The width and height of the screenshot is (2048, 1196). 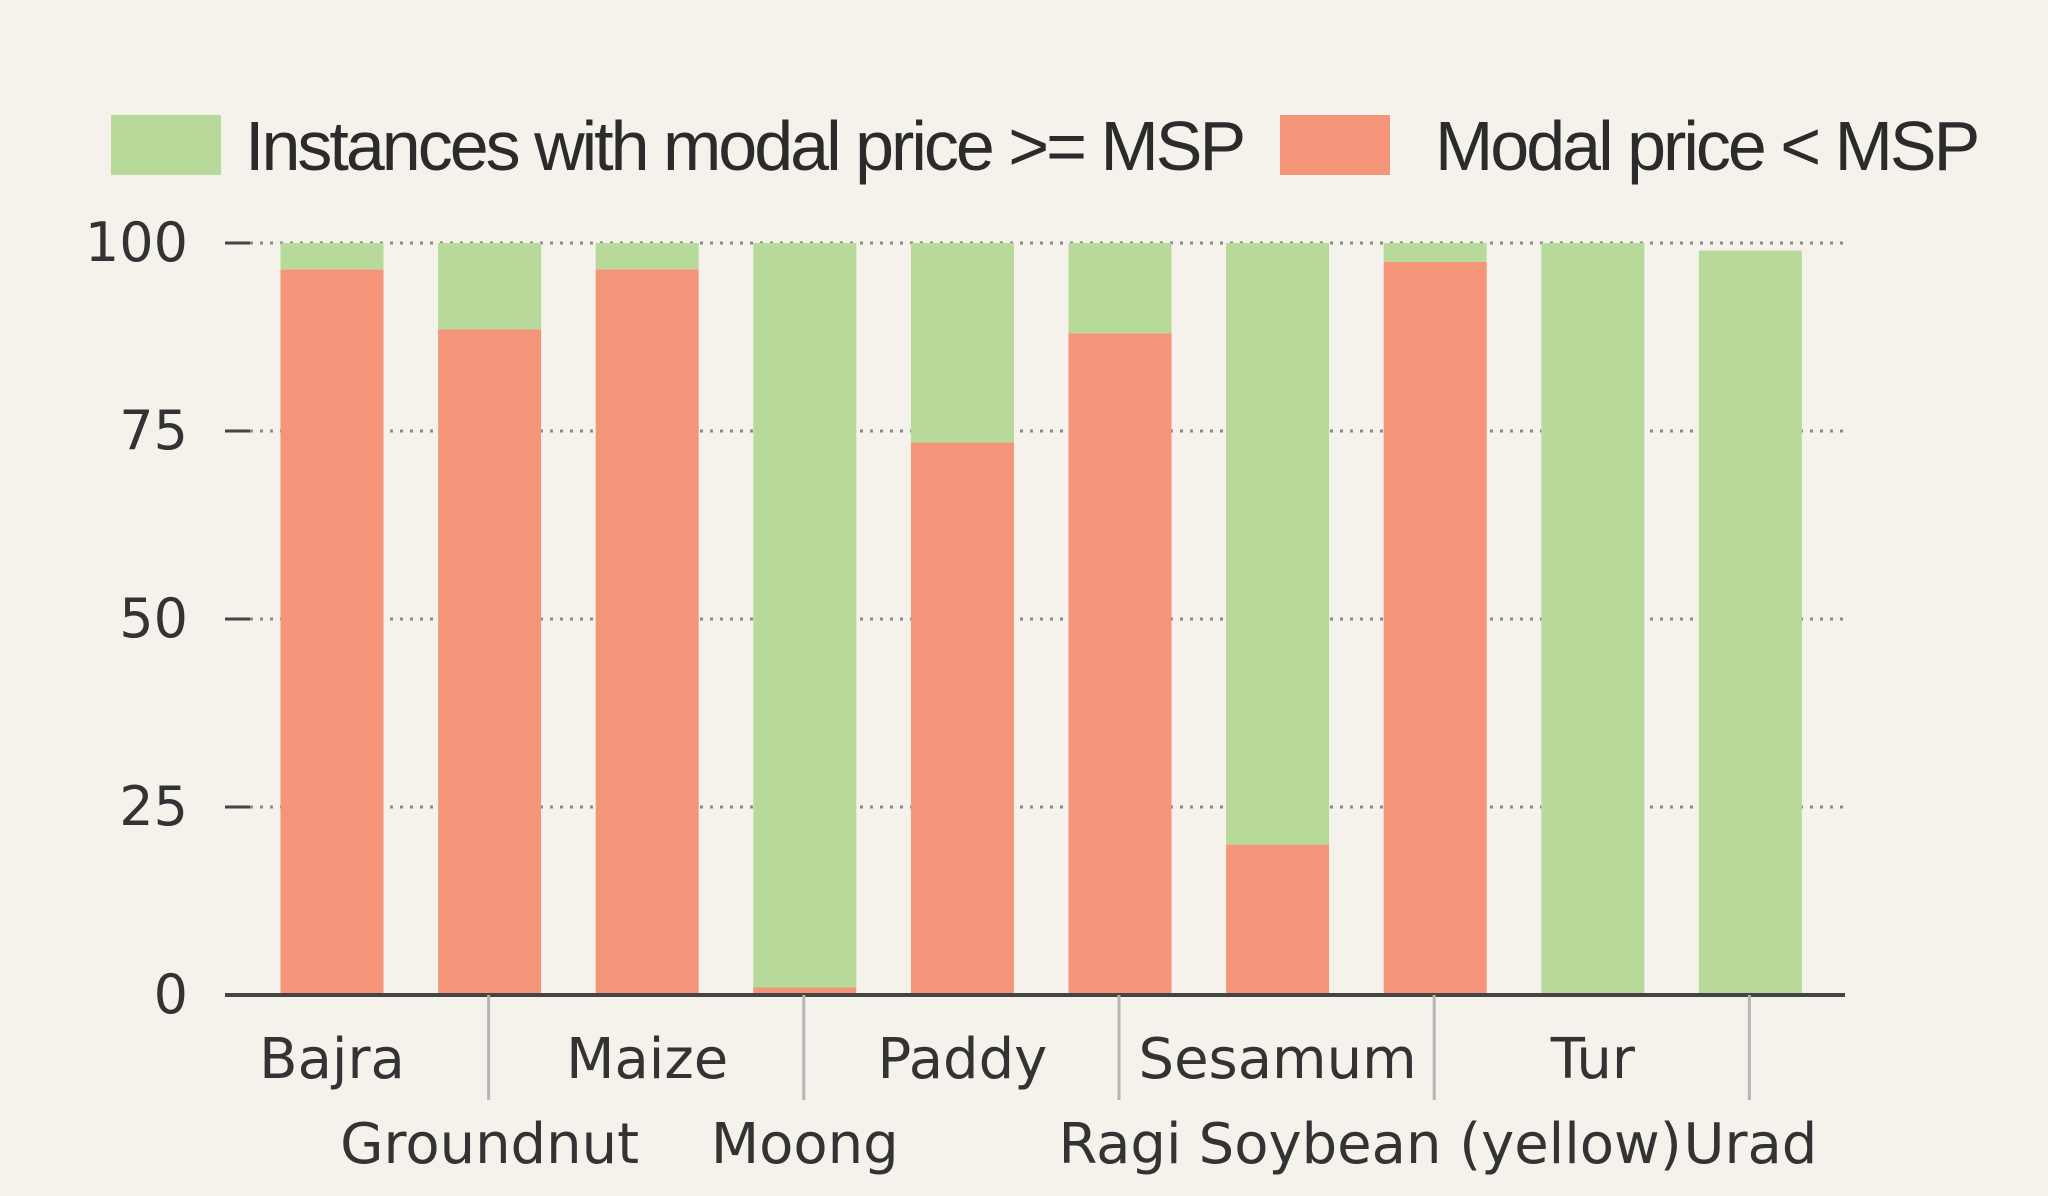 What do you see at coordinates (332, 1059) in the screenshot?
I see `x-tick-label: Bajra` at bounding box center [332, 1059].